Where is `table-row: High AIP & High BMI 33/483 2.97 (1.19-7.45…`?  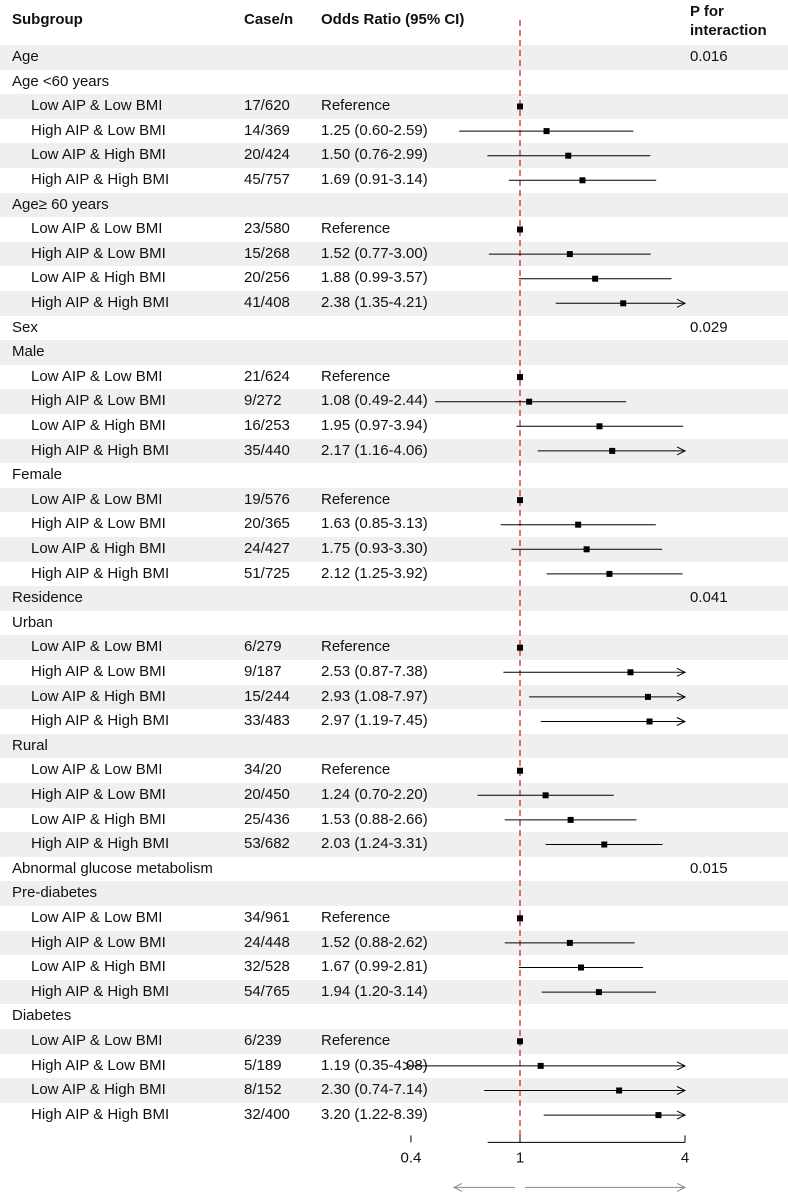
table-row: High AIP & High BMI 33/483 2.97 (1.19-7.45… is located at coordinates (394, 721).